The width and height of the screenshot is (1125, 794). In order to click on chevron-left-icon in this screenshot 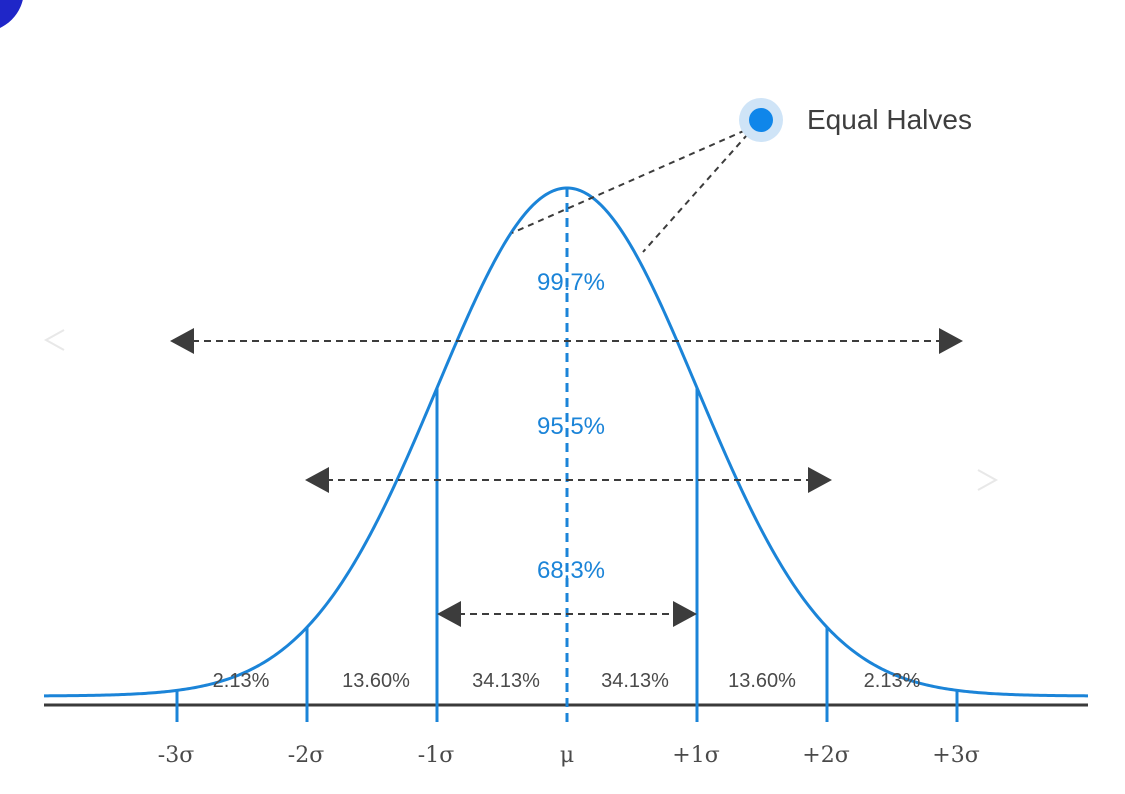, I will do `click(54, 340)`.